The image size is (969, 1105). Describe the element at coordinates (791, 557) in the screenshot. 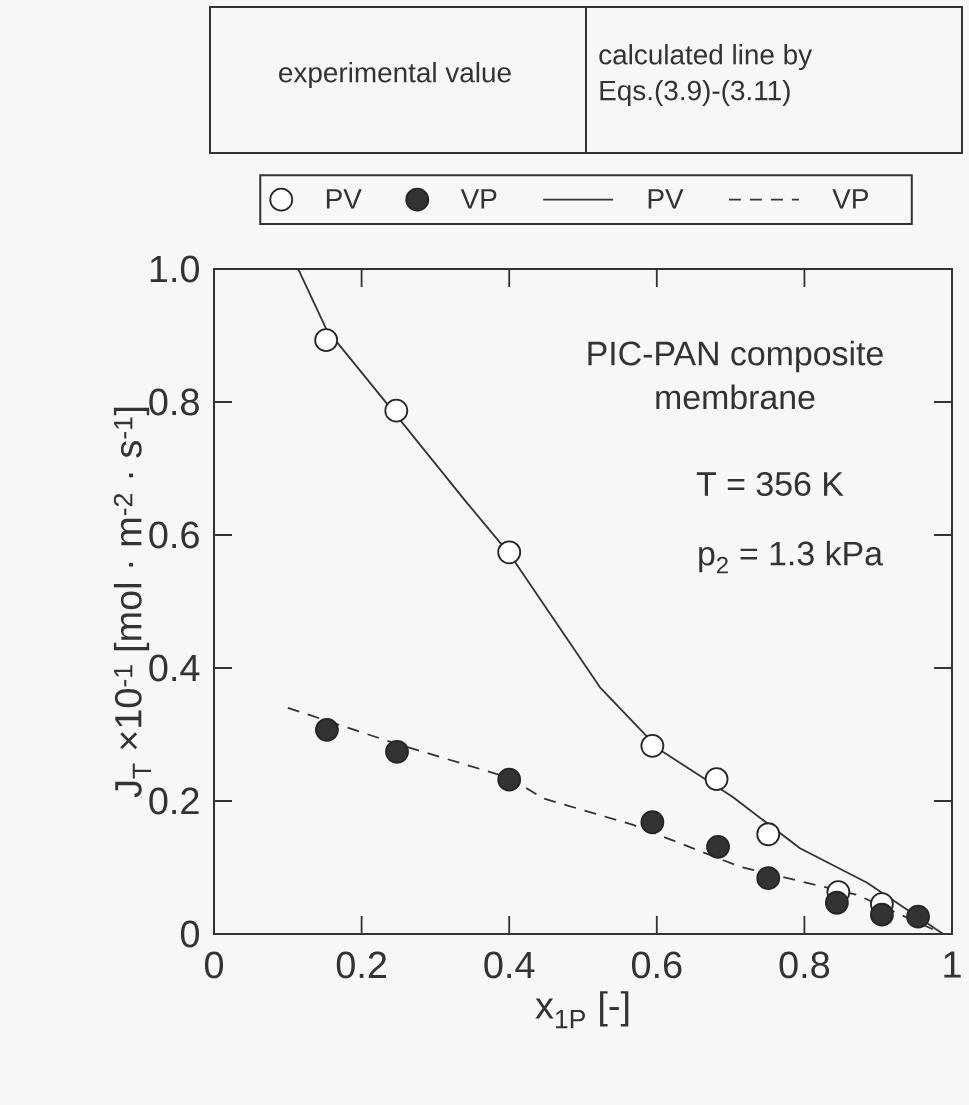

I see `annotation: p$_{2}$ = 1.3 kPa` at that location.